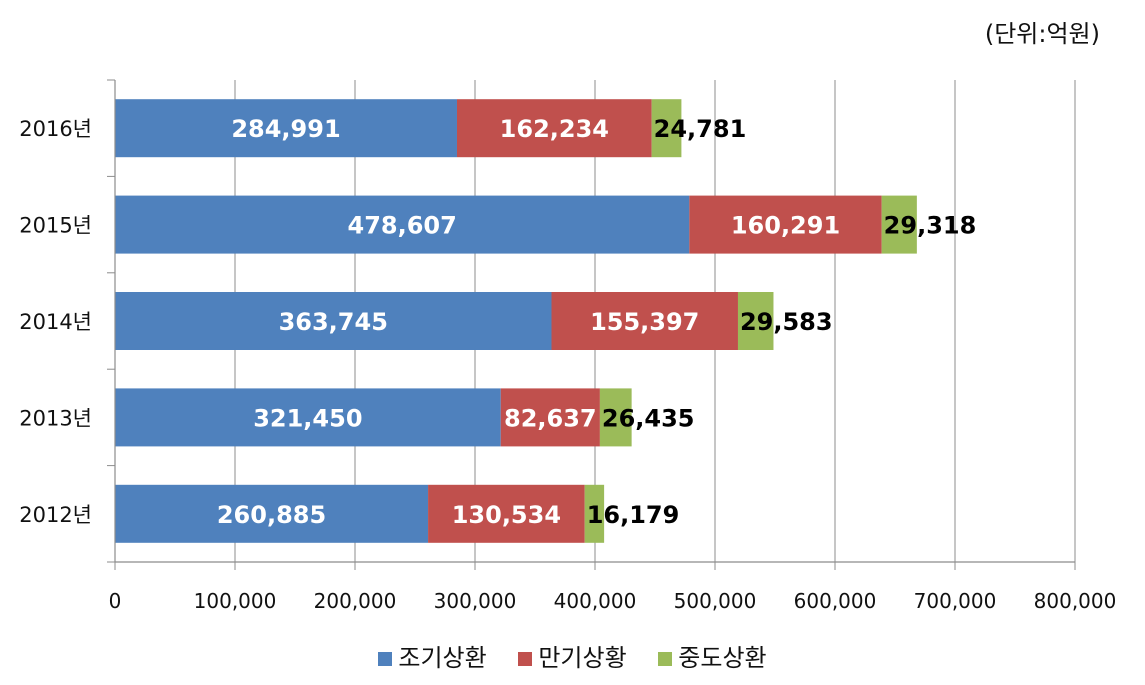  What do you see at coordinates (835, 601) in the screenshot?
I see `x-tick-label: 600,000` at bounding box center [835, 601].